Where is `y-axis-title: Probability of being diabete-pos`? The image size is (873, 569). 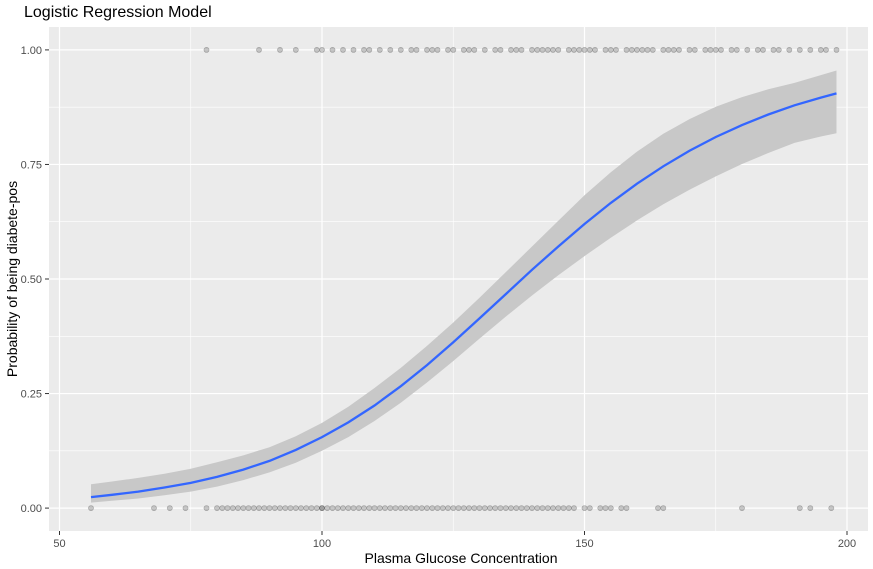 y-axis-title: Probability of being diabete-pos is located at coordinates (12, 279).